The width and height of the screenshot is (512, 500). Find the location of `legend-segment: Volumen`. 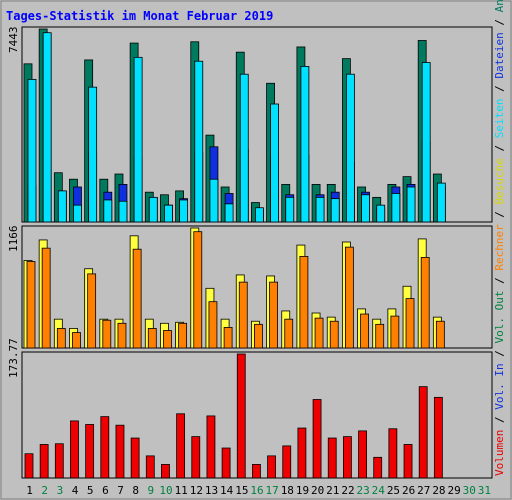

legend-segment: Volumen is located at coordinates (499, 453).